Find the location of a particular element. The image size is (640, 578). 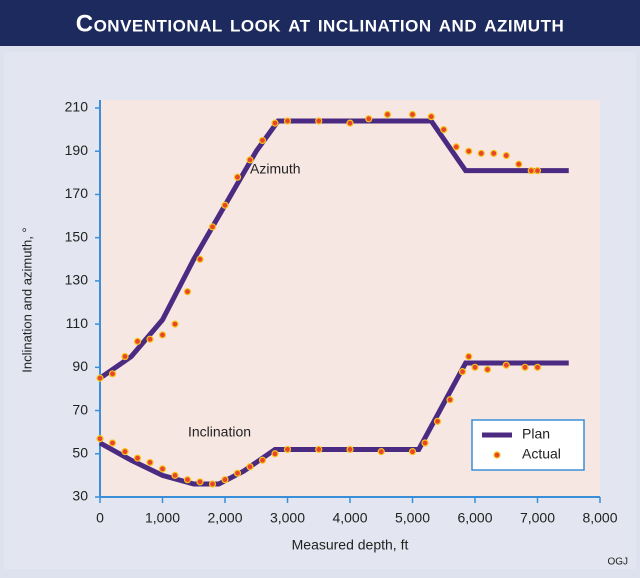

legend-label: Plan is located at coordinates (536, 434).